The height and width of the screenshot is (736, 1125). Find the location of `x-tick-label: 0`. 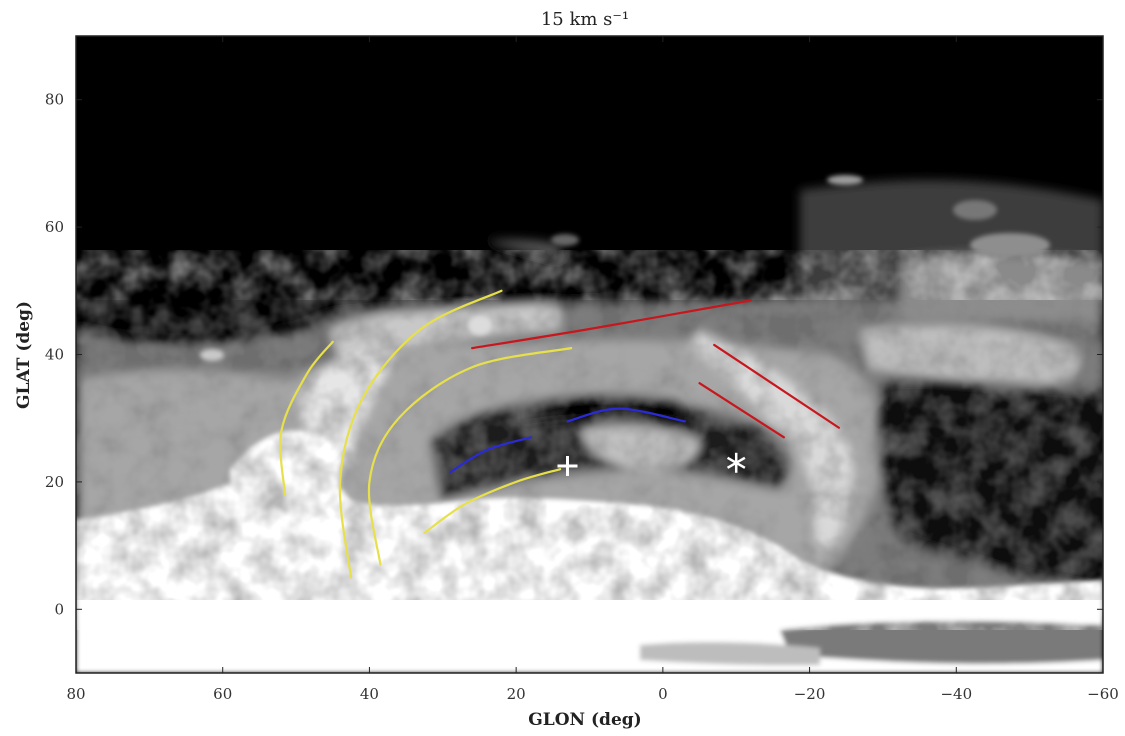

x-tick-label: 0 is located at coordinates (663, 694).